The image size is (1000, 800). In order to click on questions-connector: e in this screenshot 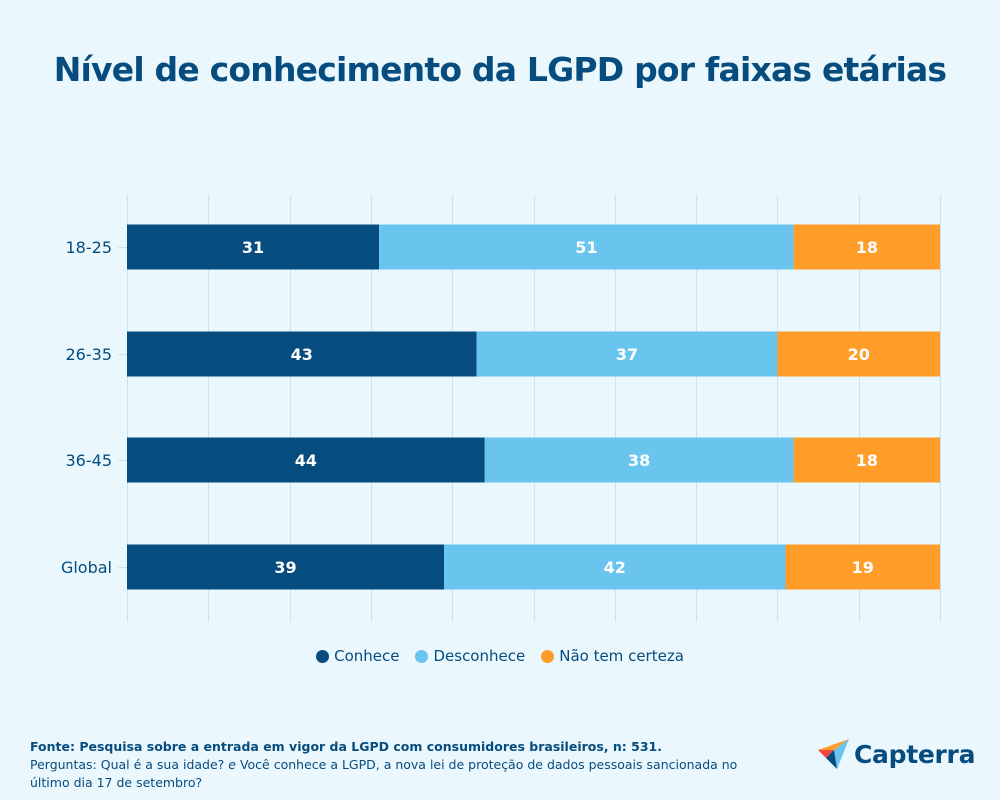, I will do `click(232, 764)`.